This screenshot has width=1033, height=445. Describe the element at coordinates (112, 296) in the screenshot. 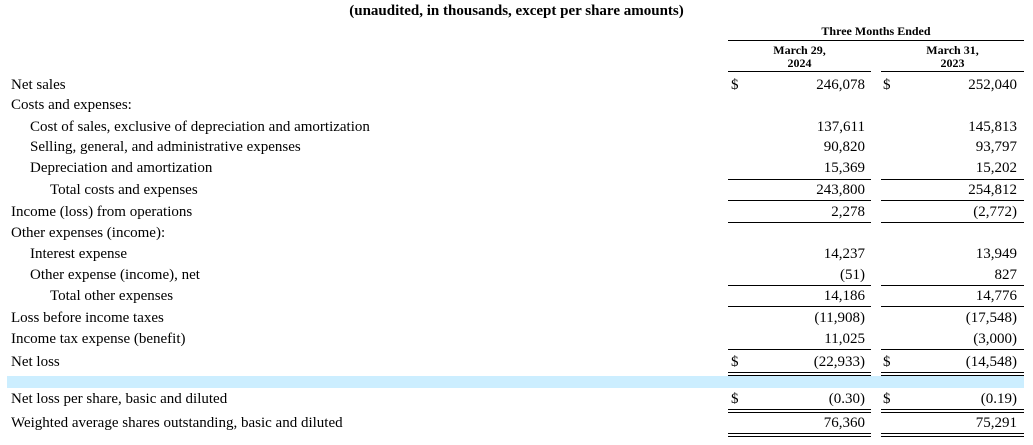

I see `total-label: Total other expenses` at that location.